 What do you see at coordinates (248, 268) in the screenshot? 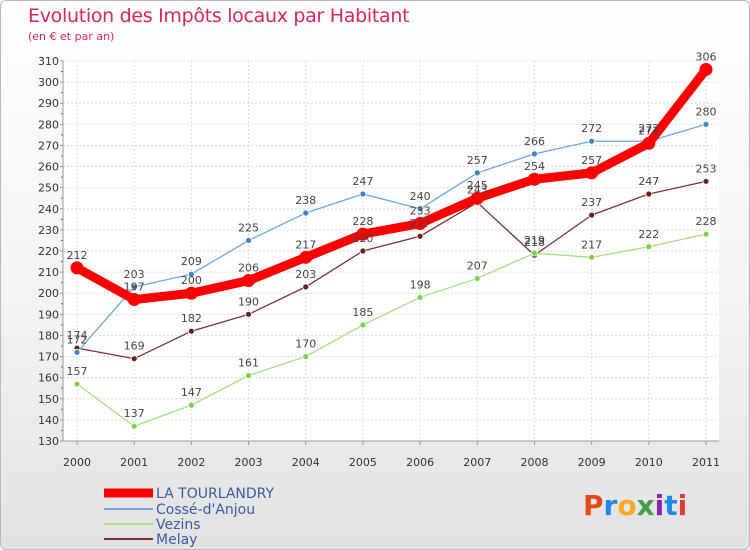
I see `data-label: 206` at bounding box center [248, 268].